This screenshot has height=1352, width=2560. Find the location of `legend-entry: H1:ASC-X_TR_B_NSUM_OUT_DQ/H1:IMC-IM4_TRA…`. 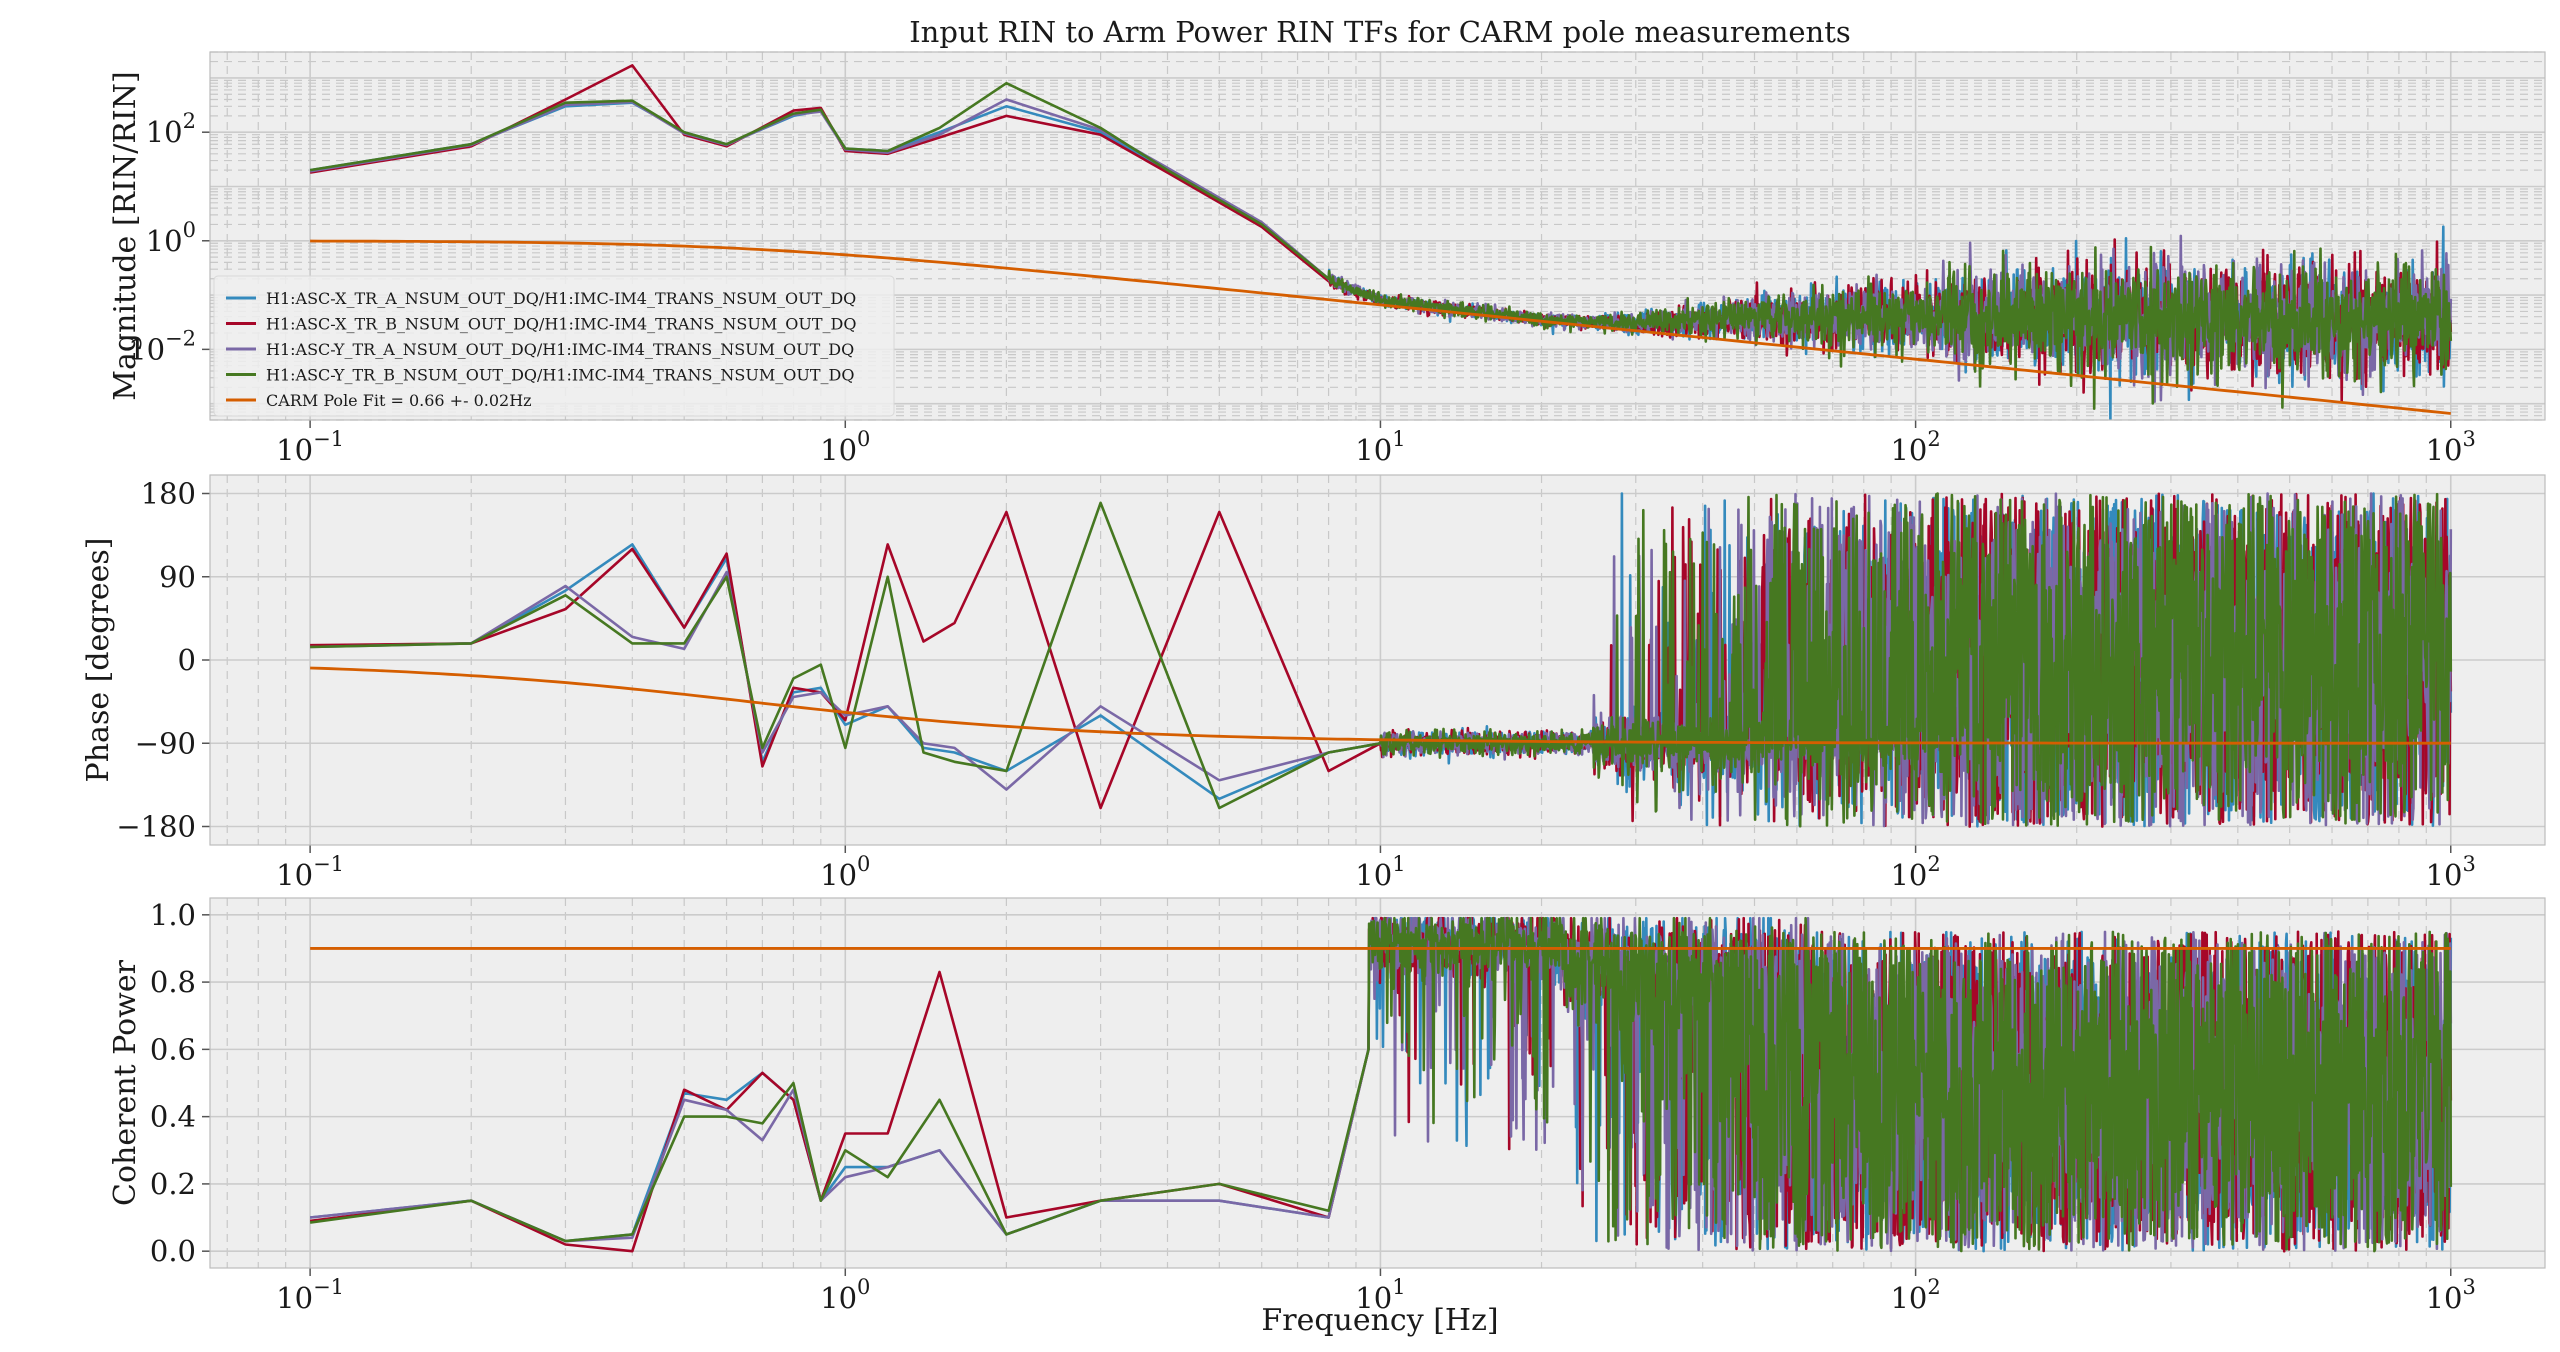

legend-entry: H1:ASC-X_TR_B_NSUM_OUT_DQ/H1:IMC-IM4_TRA… is located at coordinates (561, 324).